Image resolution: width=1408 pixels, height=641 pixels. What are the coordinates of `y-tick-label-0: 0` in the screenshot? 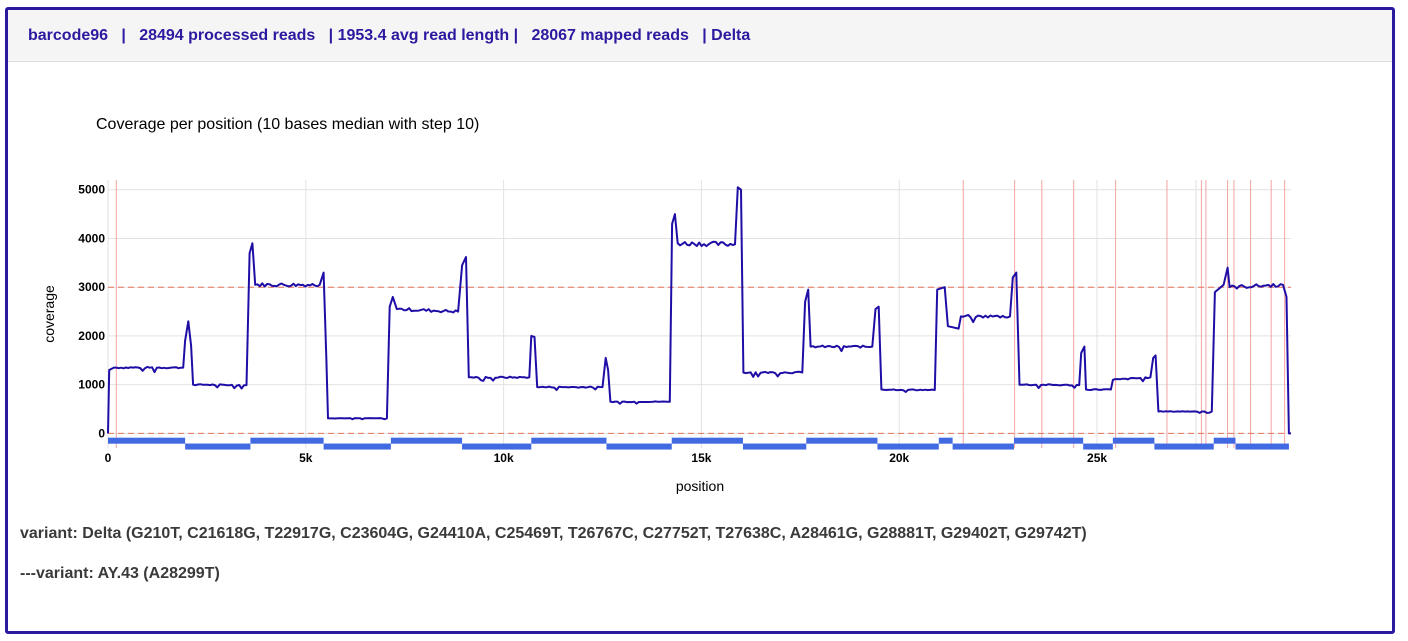 It's located at (101, 433).